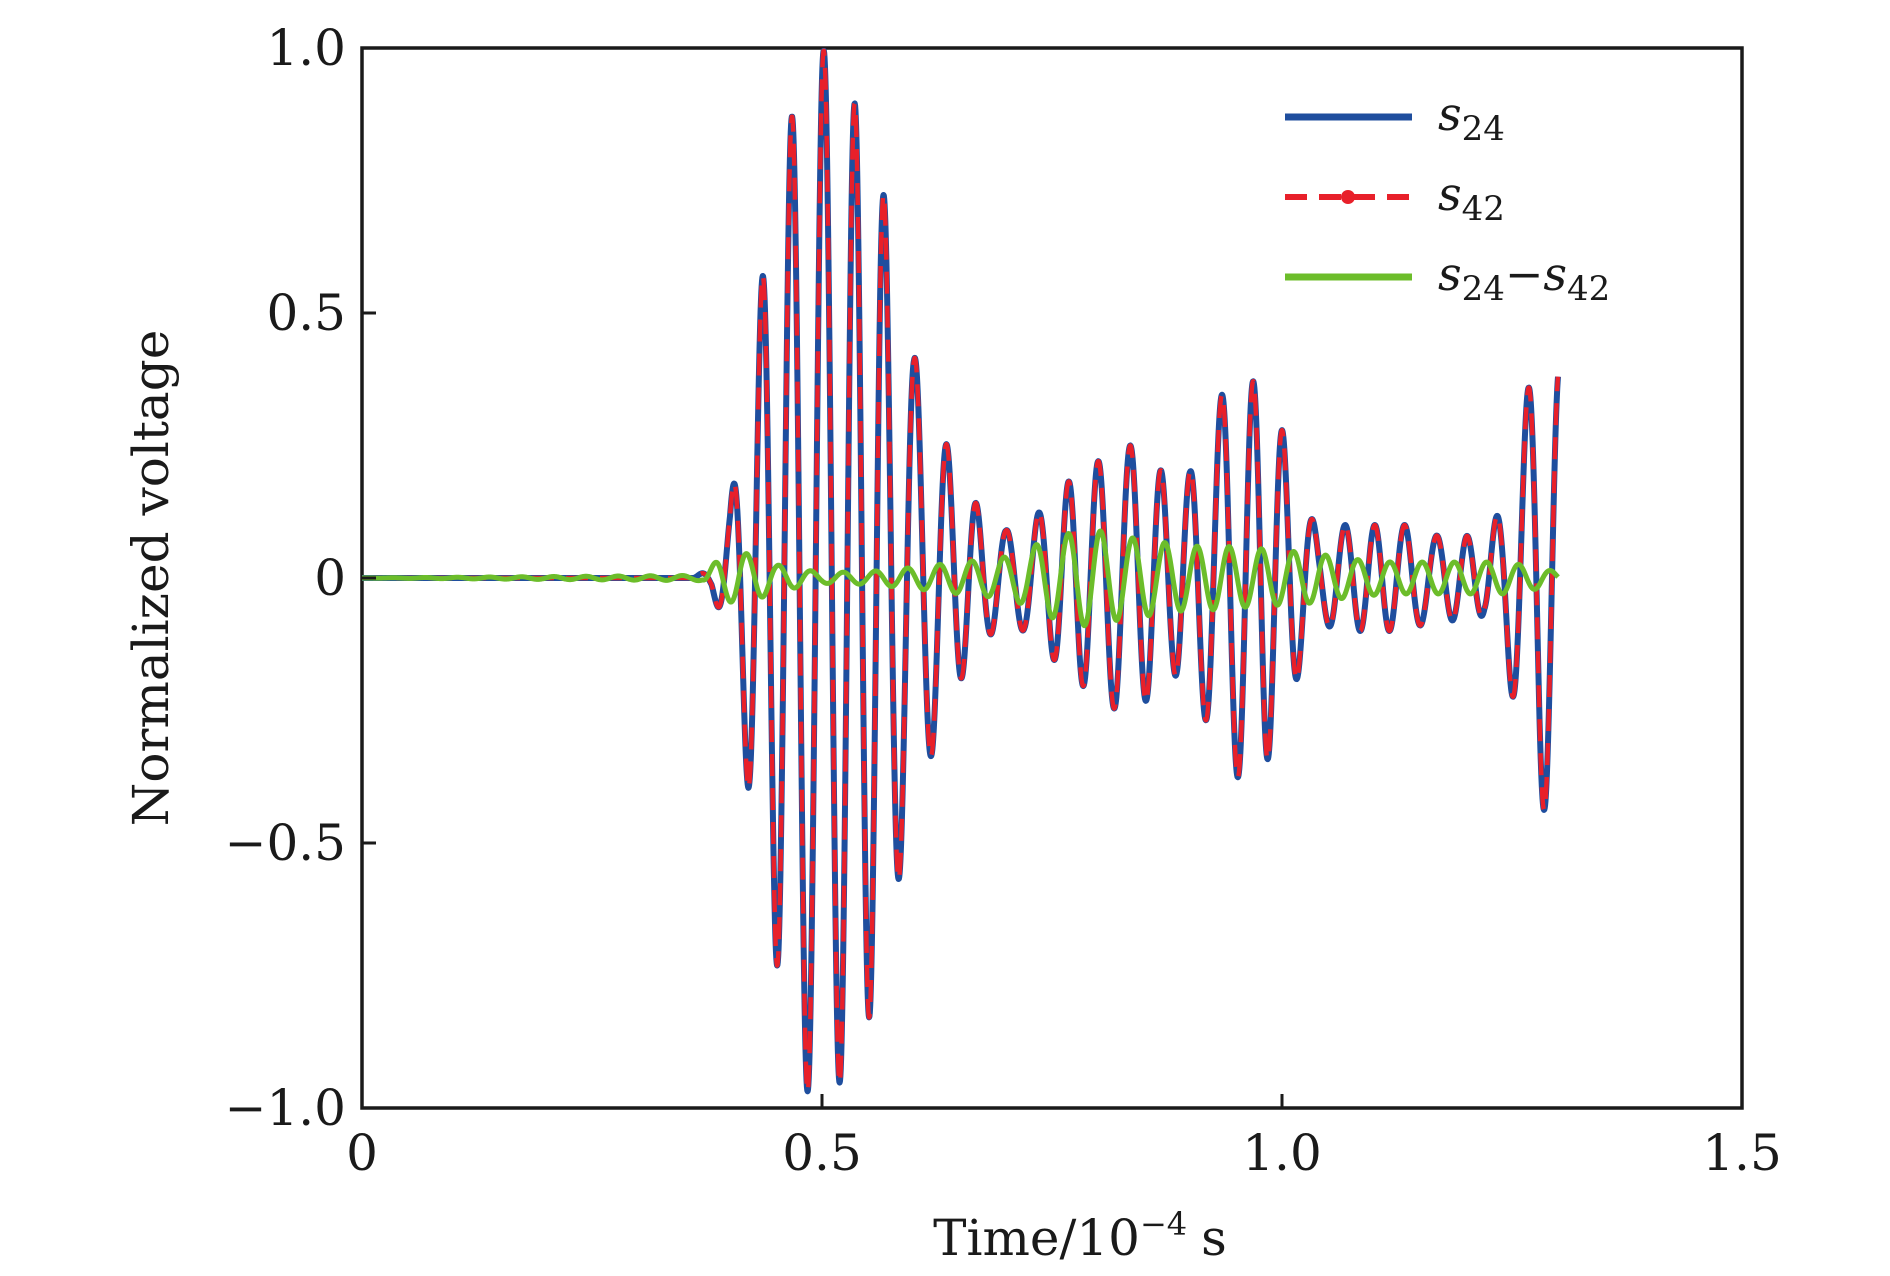 The image size is (1890, 1276). I want to click on x-axis-title-exponent: −4, so click(1163, 1224).